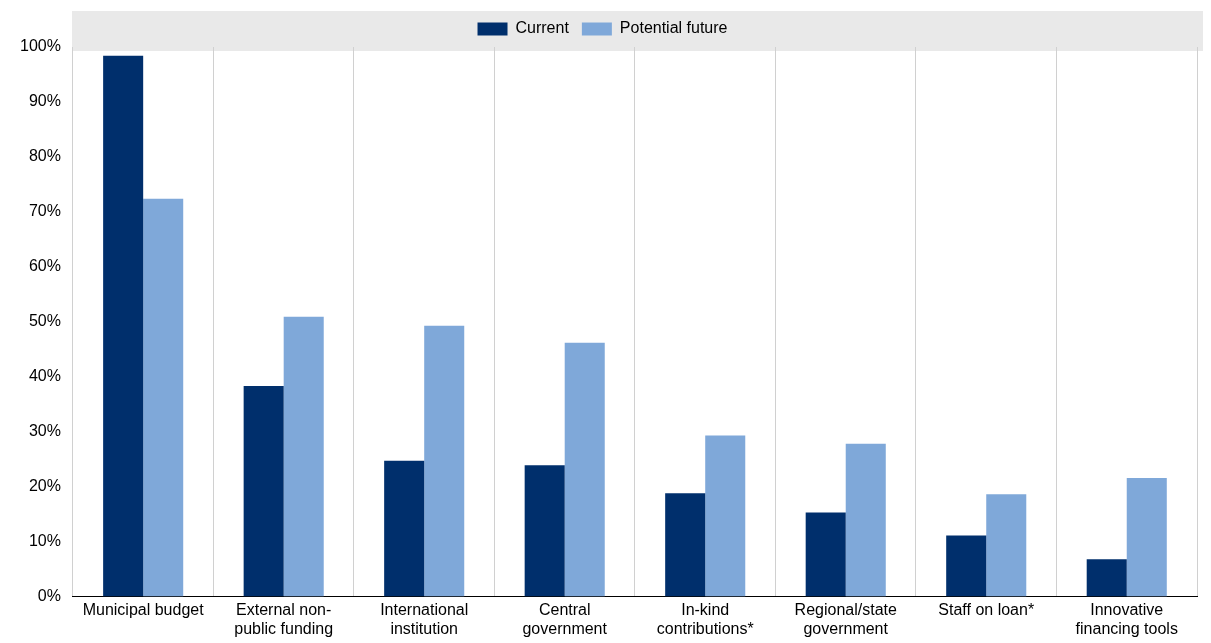 The width and height of the screenshot is (1211, 643). I want to click on legend-label: Potential future, so click(673, 28).